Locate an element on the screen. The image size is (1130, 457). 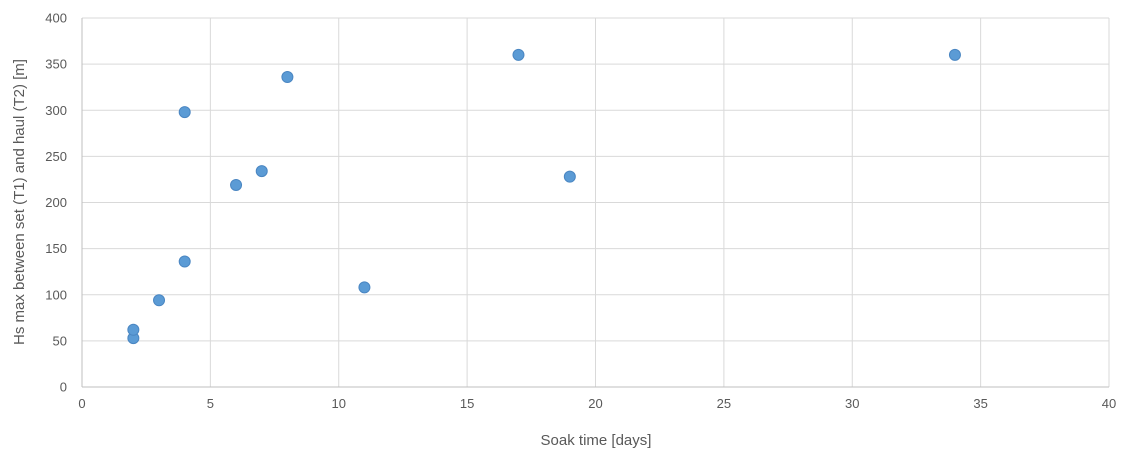
y-tick-label: 250 is located at coordinates (56, 156).